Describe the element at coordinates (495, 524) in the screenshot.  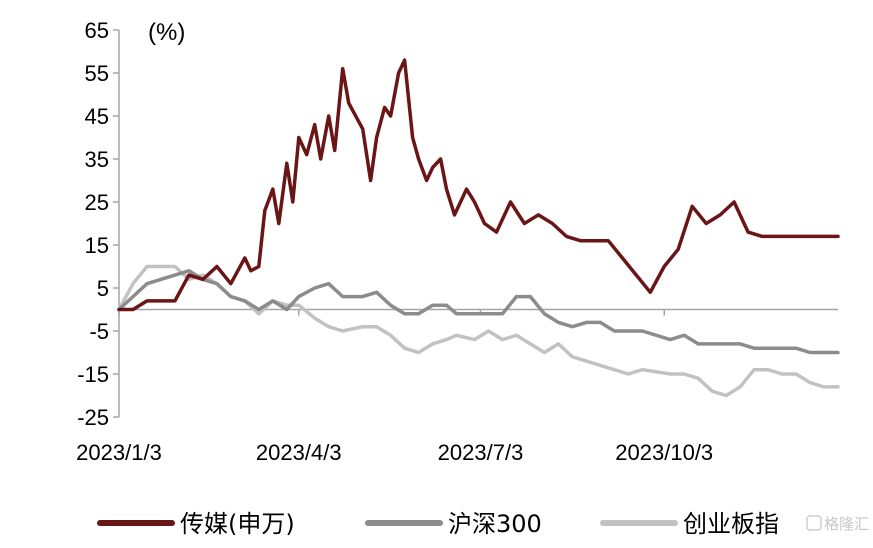
I see `legend-label: 沪深300` at that location.